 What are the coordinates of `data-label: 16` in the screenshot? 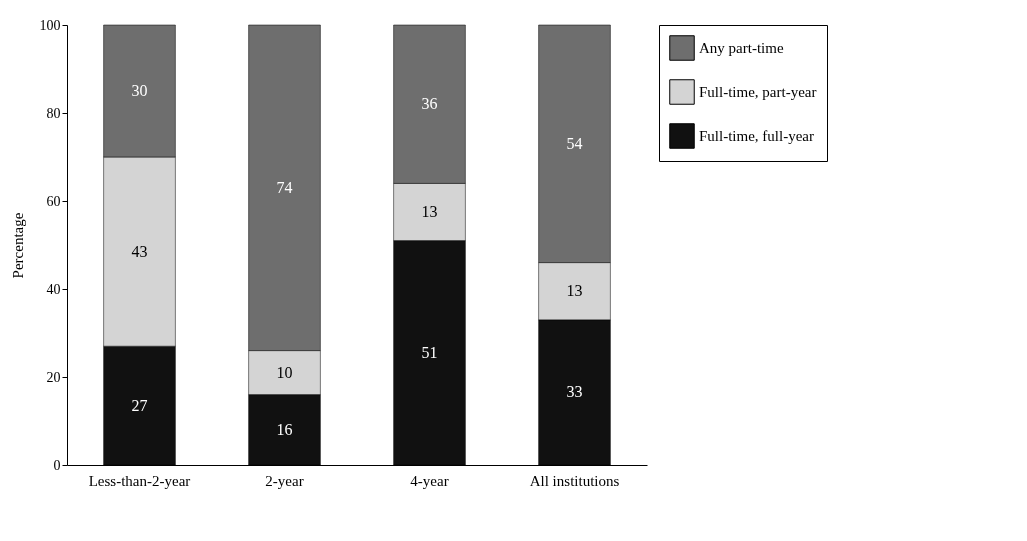 It's located at (284, 429).